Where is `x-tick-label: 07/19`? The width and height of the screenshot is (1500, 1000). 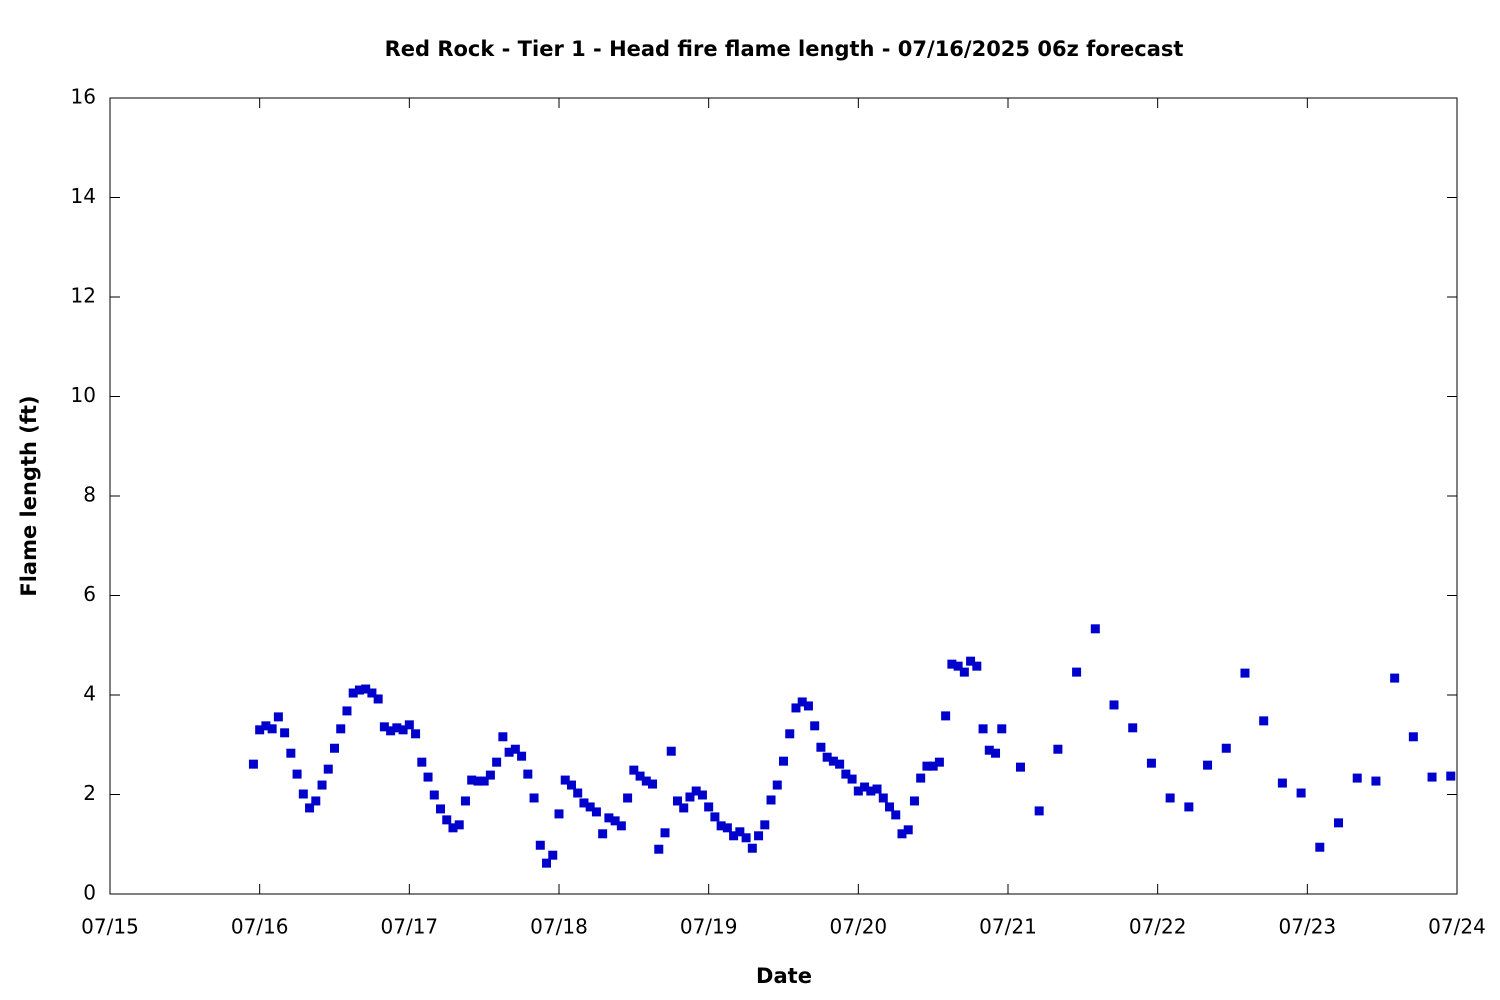
x-tick-label: 07/19 is located at coordinates (709, 927).